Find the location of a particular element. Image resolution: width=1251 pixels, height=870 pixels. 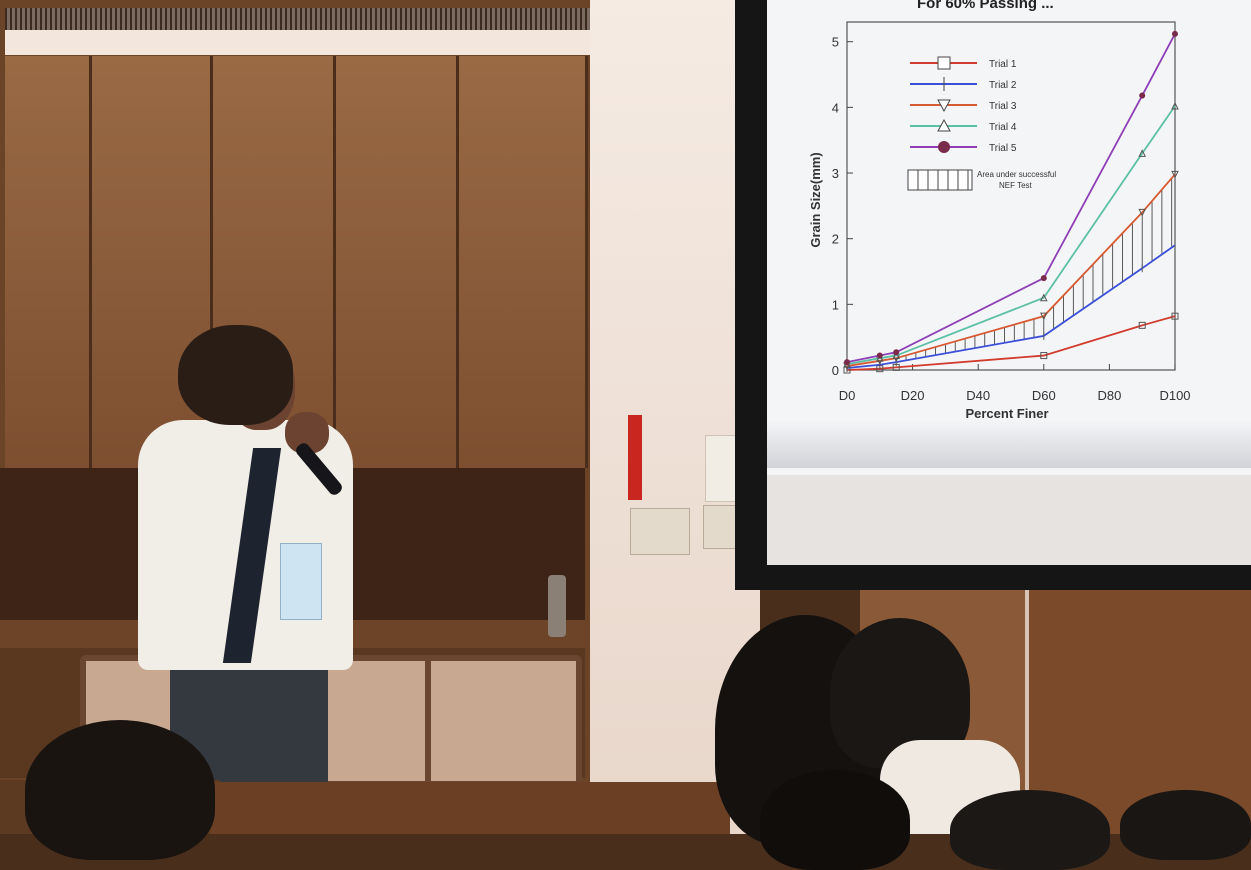

y-tick-label: 5 is located at coordinates (835, 42).